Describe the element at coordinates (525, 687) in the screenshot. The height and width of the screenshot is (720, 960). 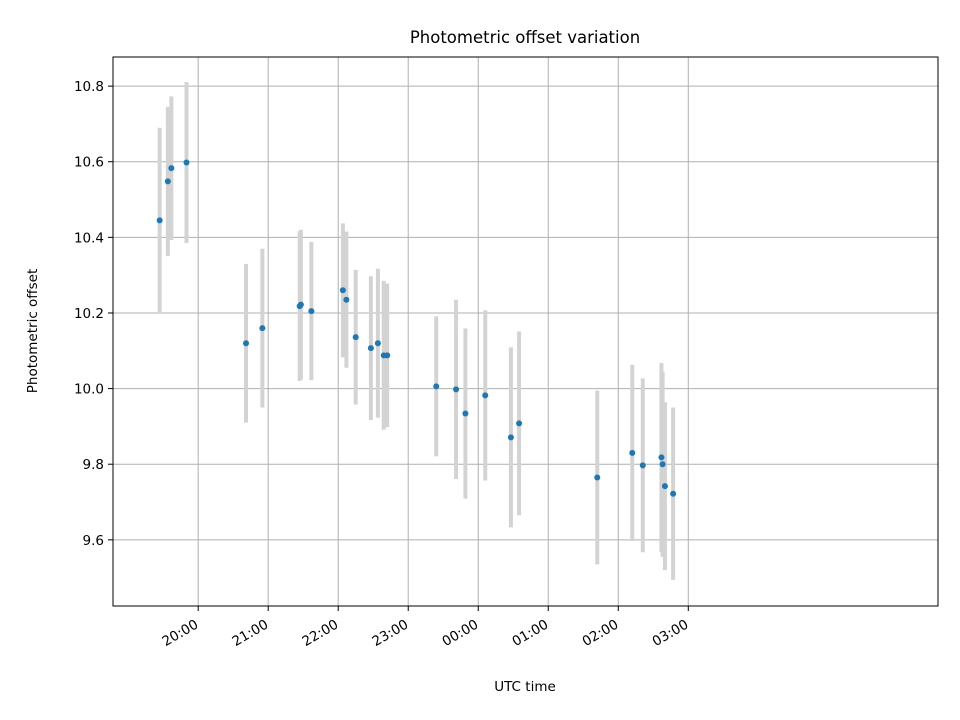
I see `x-axis-label: UTC time` at that location.